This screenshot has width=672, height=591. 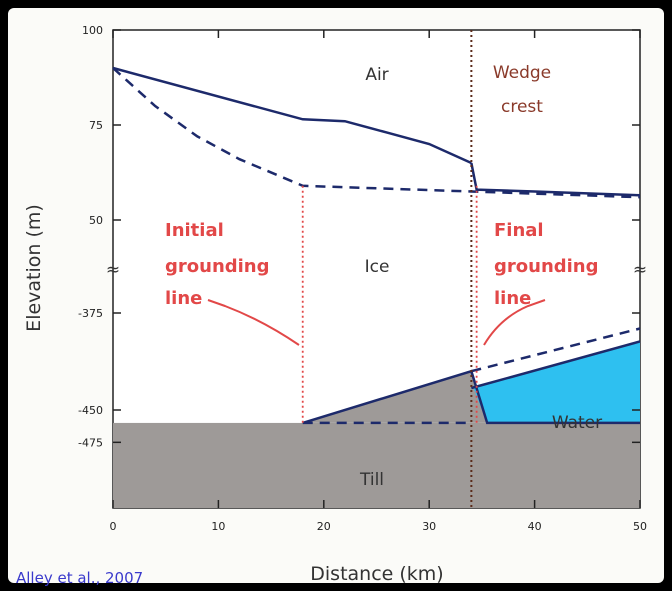 What do you see at coordinates (253, 322) in the screenshot?
I see `initial-grounding-leader` at bounding box center [253, 322].